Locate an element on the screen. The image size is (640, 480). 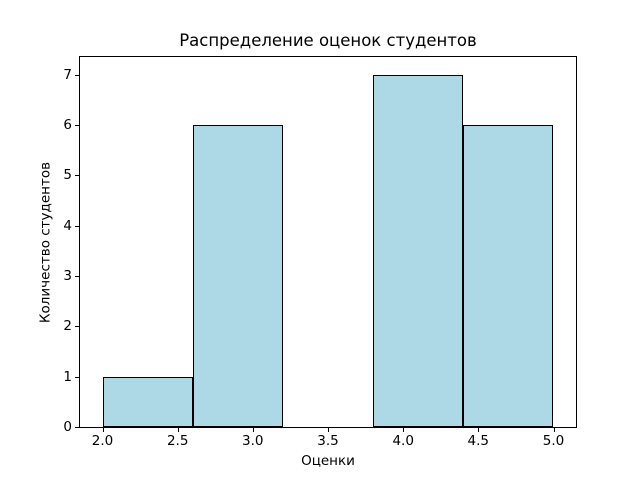
x-tick-label: 4.5 is located at coordinates (478, 441).